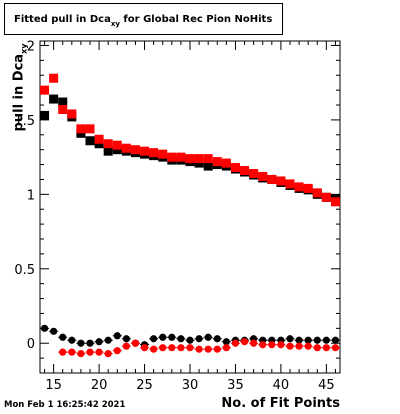 Image resolution: width=400 pixels, height=414 pixels. What do you see at coordinates (31, 46) in the screenshot?
I see `y-tick-label: 2` at bounding box center [31, 46].